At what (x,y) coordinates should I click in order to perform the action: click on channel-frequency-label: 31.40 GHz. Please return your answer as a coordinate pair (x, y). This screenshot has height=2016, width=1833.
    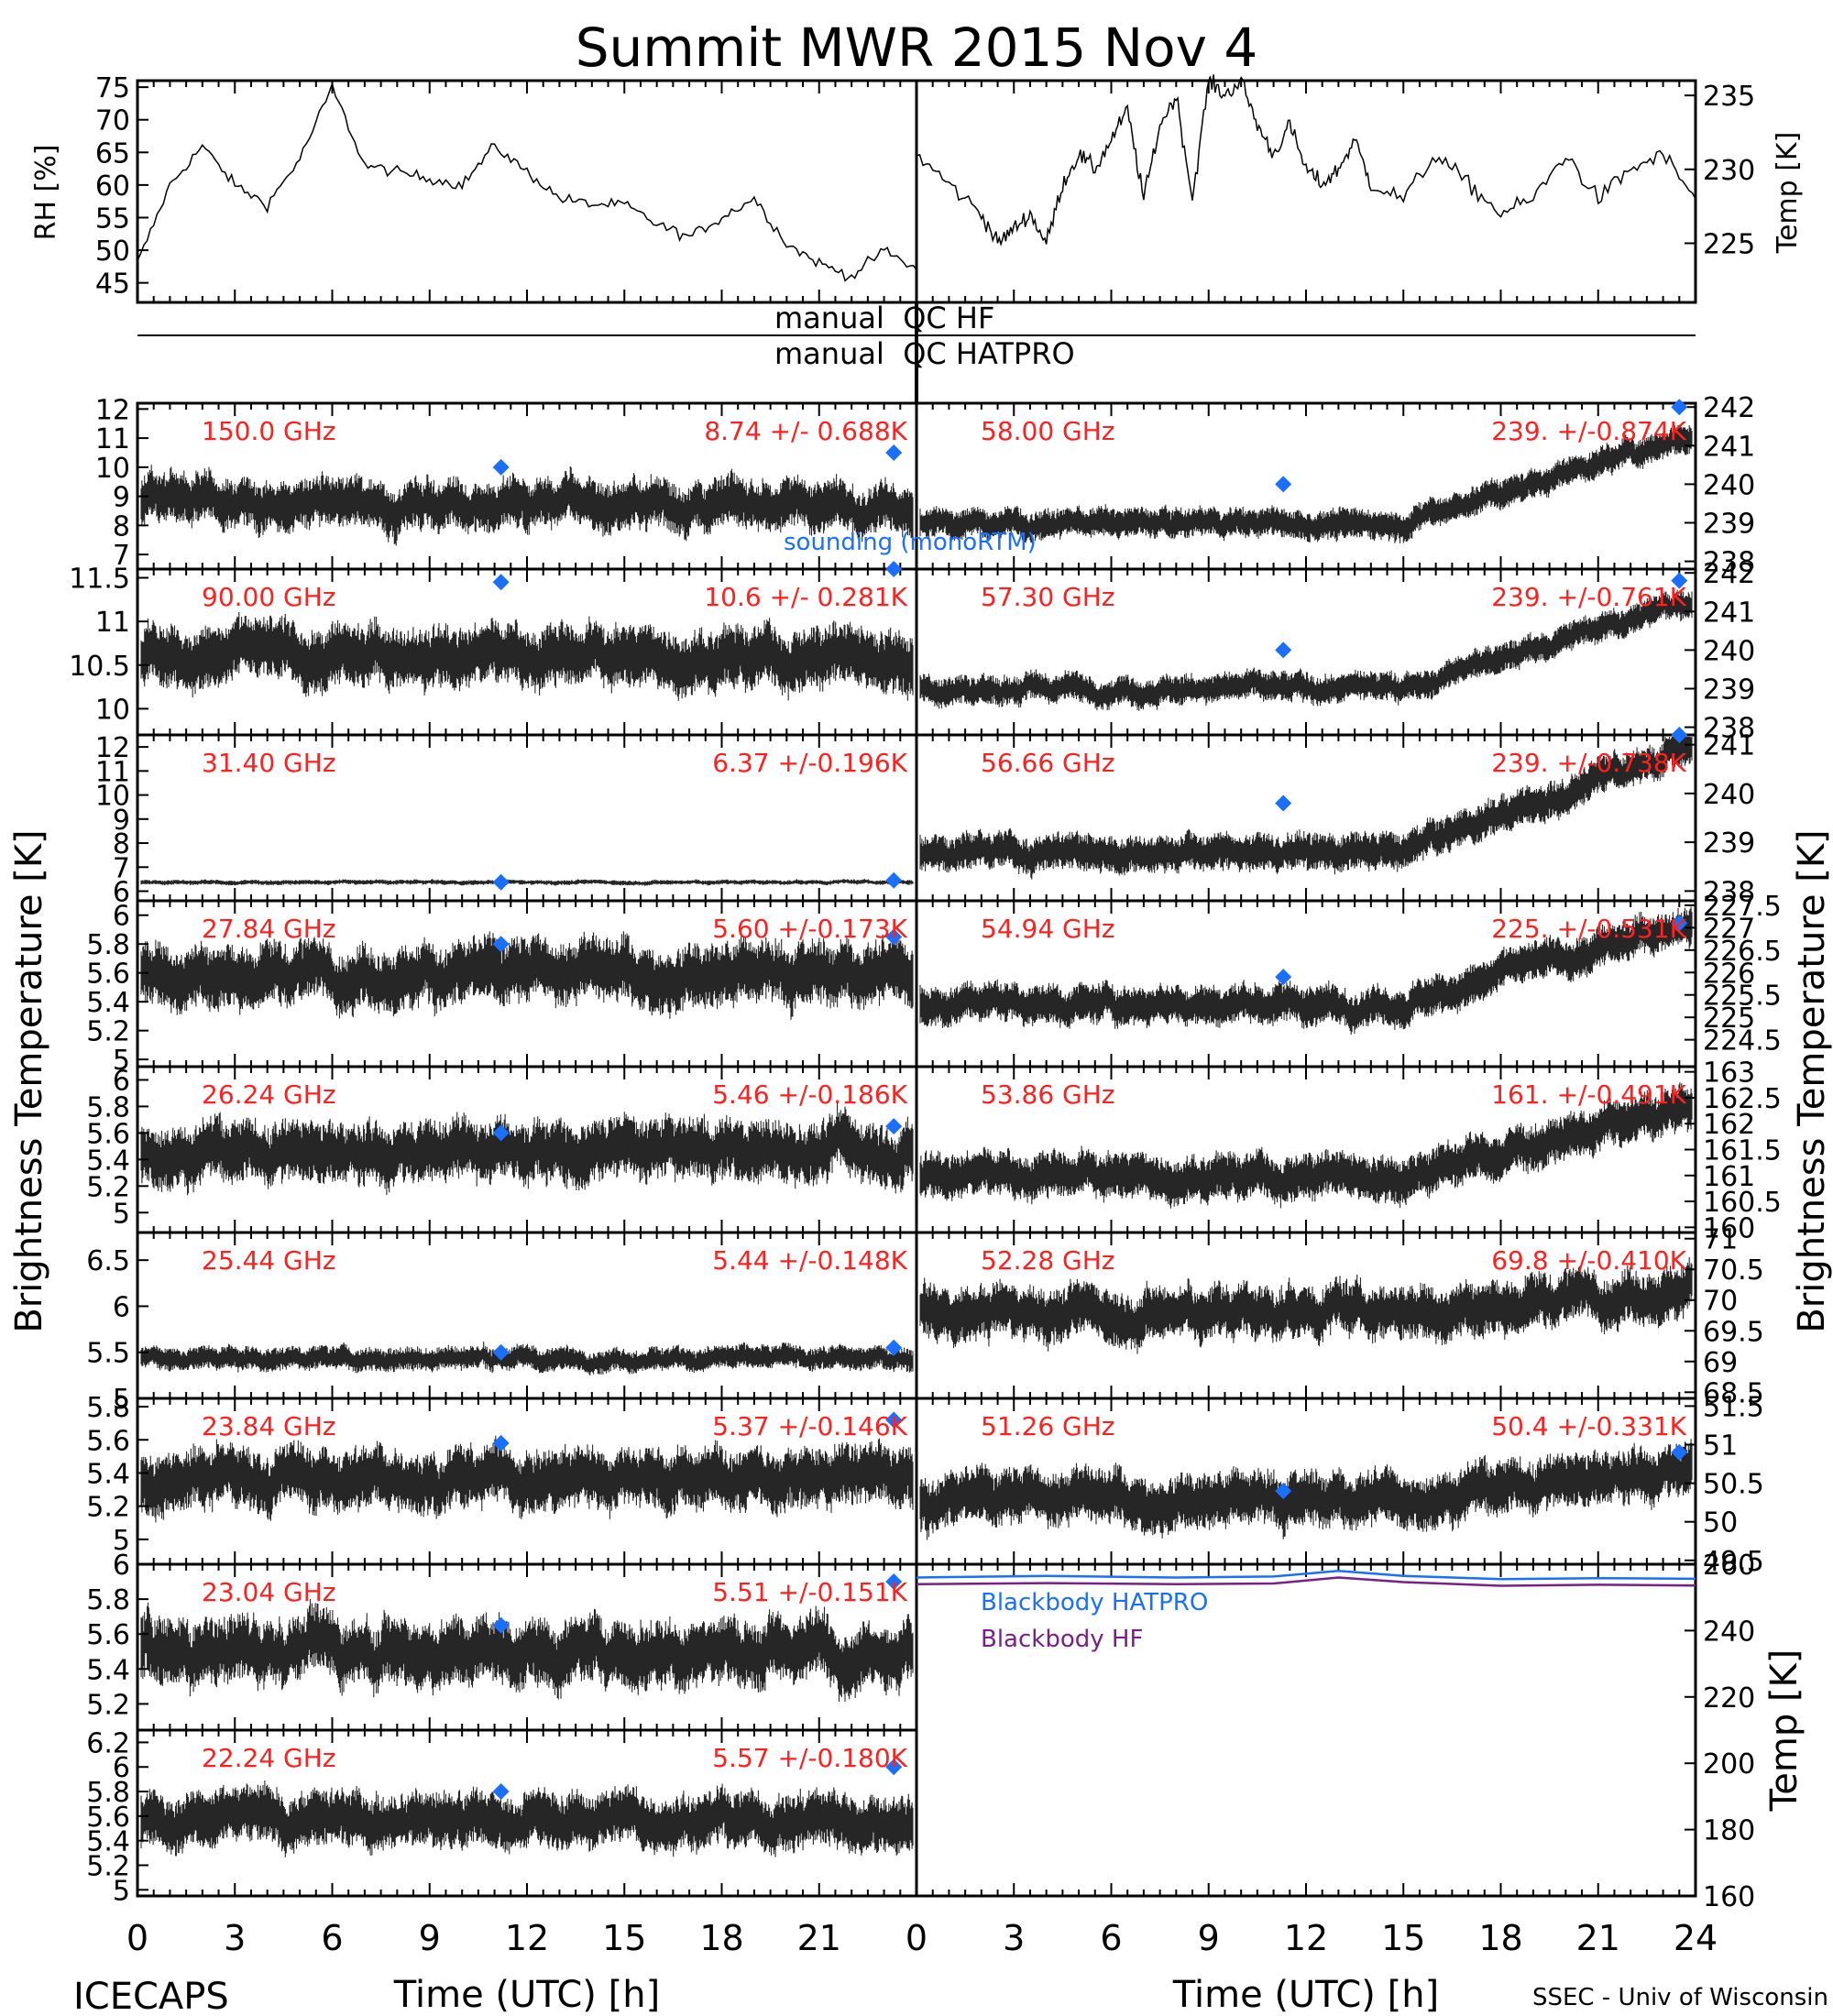
    Looking at the image, I should click on (269, 763).